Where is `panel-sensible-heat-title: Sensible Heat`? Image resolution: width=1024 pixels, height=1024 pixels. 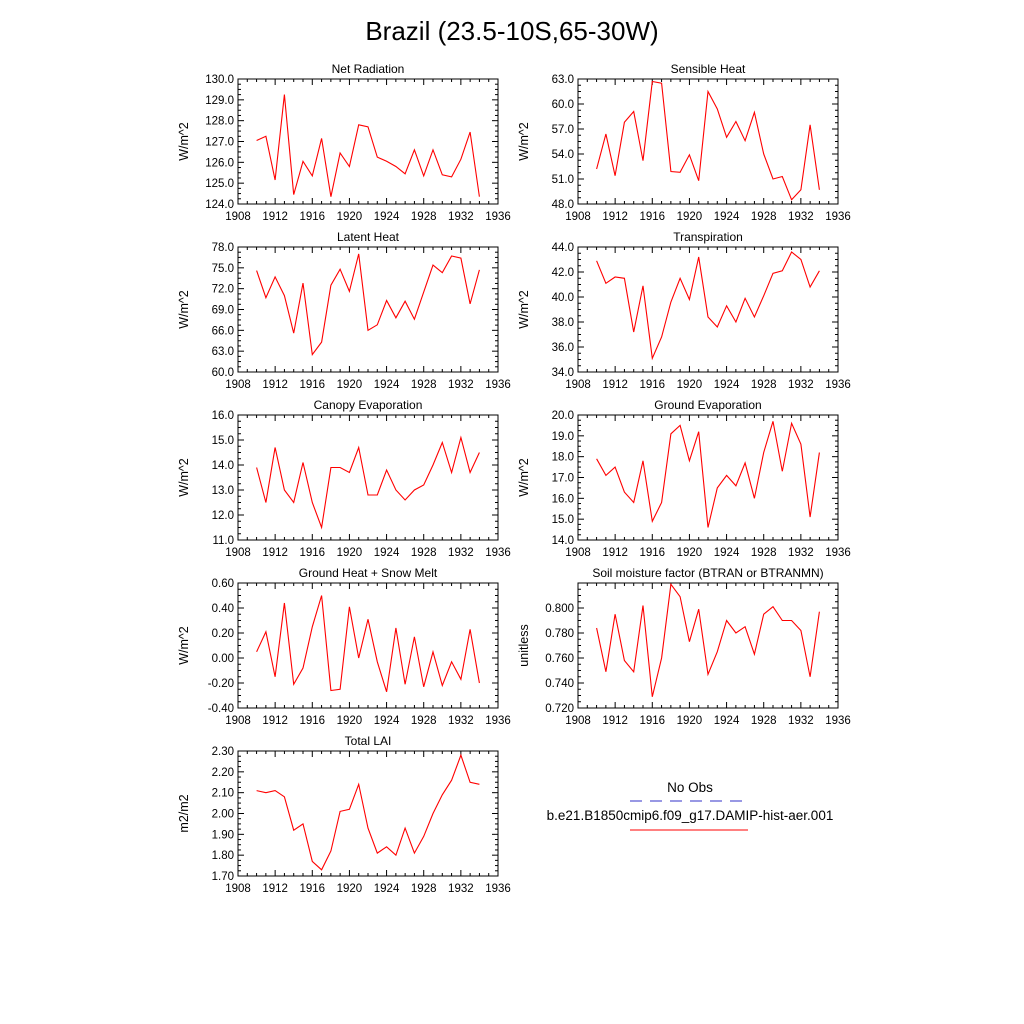 panel-sensible-heat-title: Sensible Heat is located at coordinates (708, 69).